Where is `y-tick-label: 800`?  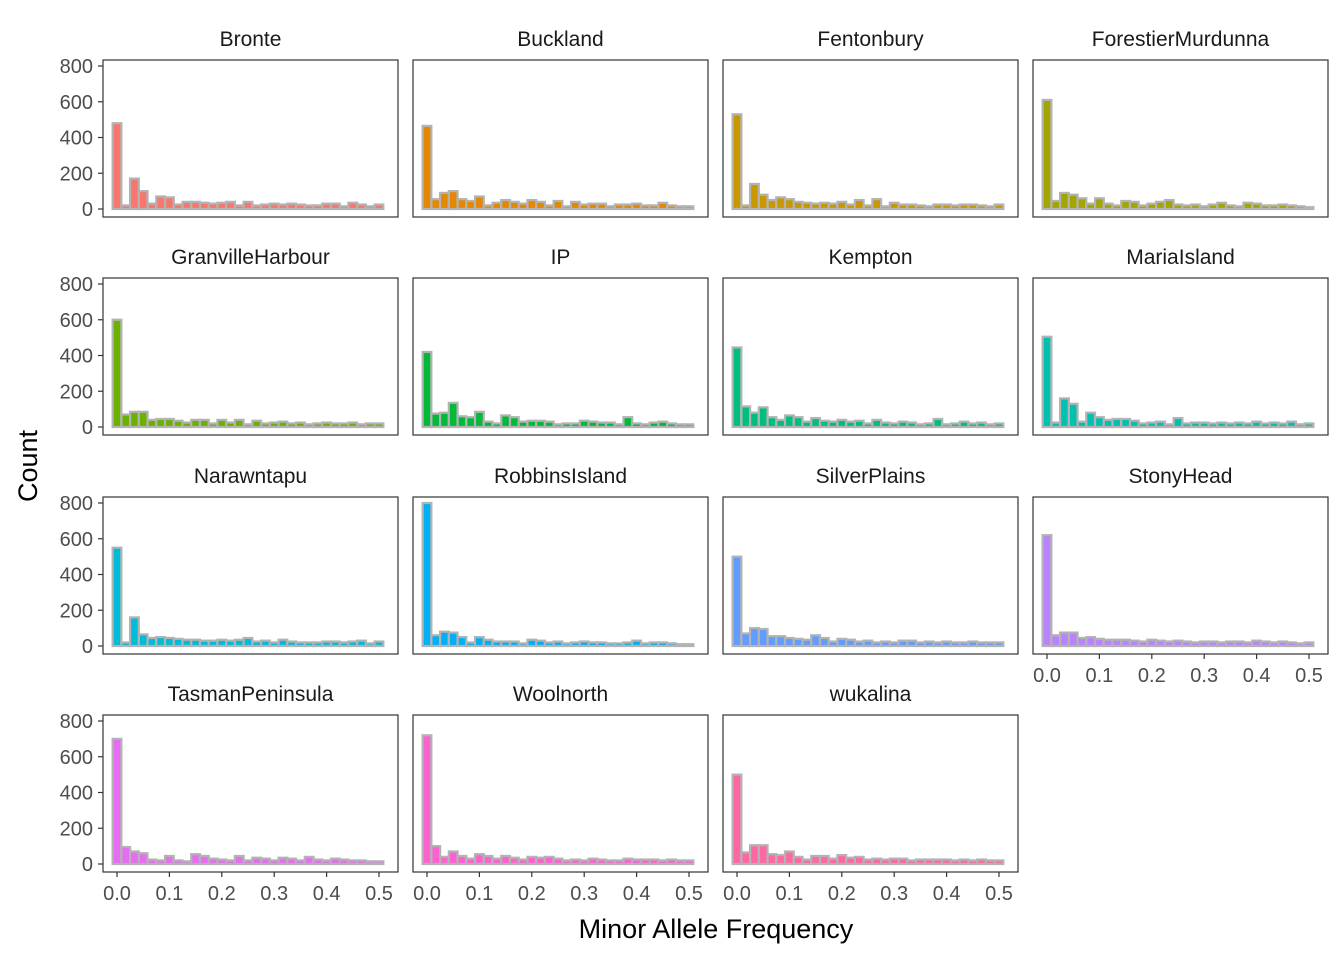 y-tick-label: 800 is located at coordinates (76, 67).